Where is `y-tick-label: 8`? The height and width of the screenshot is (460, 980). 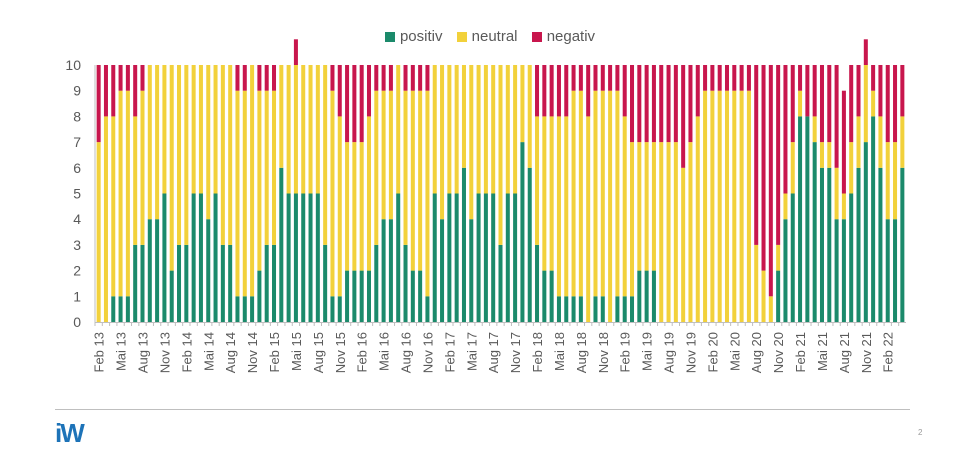 y-tick-label: 8 is located at coordinates (77, 116).